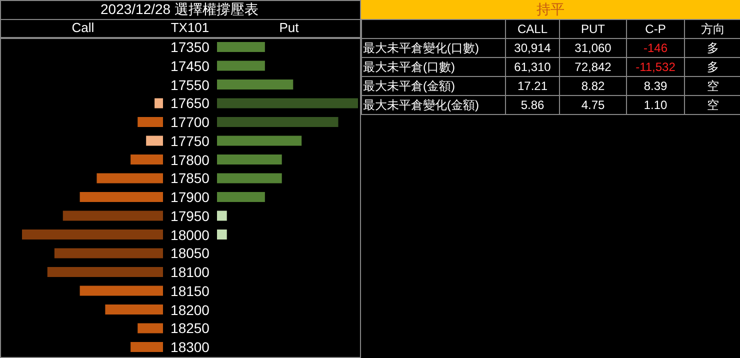 This screenshot has width=740, height=358. What do you see at coordinates (434, 86) in the screenshot?
I see `text: 最大未平倉(金額)` at bounding box center [434, 86].